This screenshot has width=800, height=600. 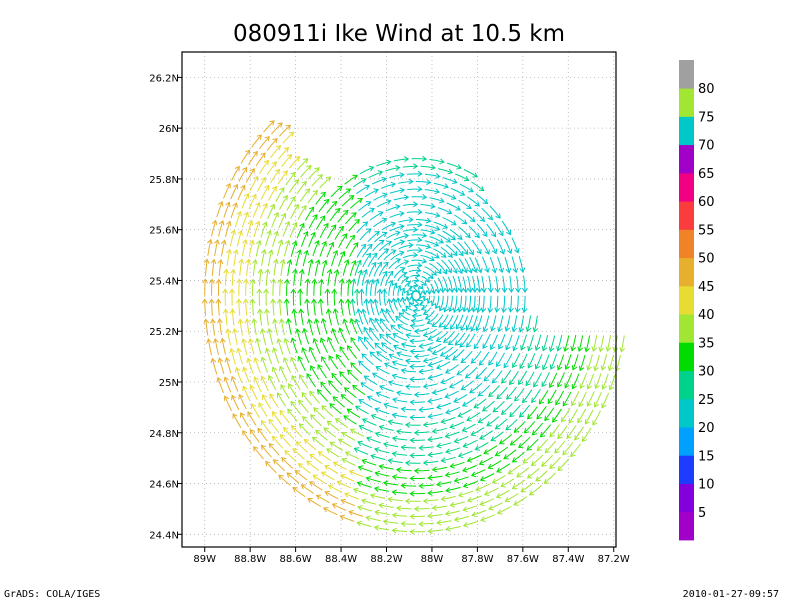 I want to click on x-tick-label: 88.8W, so click(x=250, y=559).